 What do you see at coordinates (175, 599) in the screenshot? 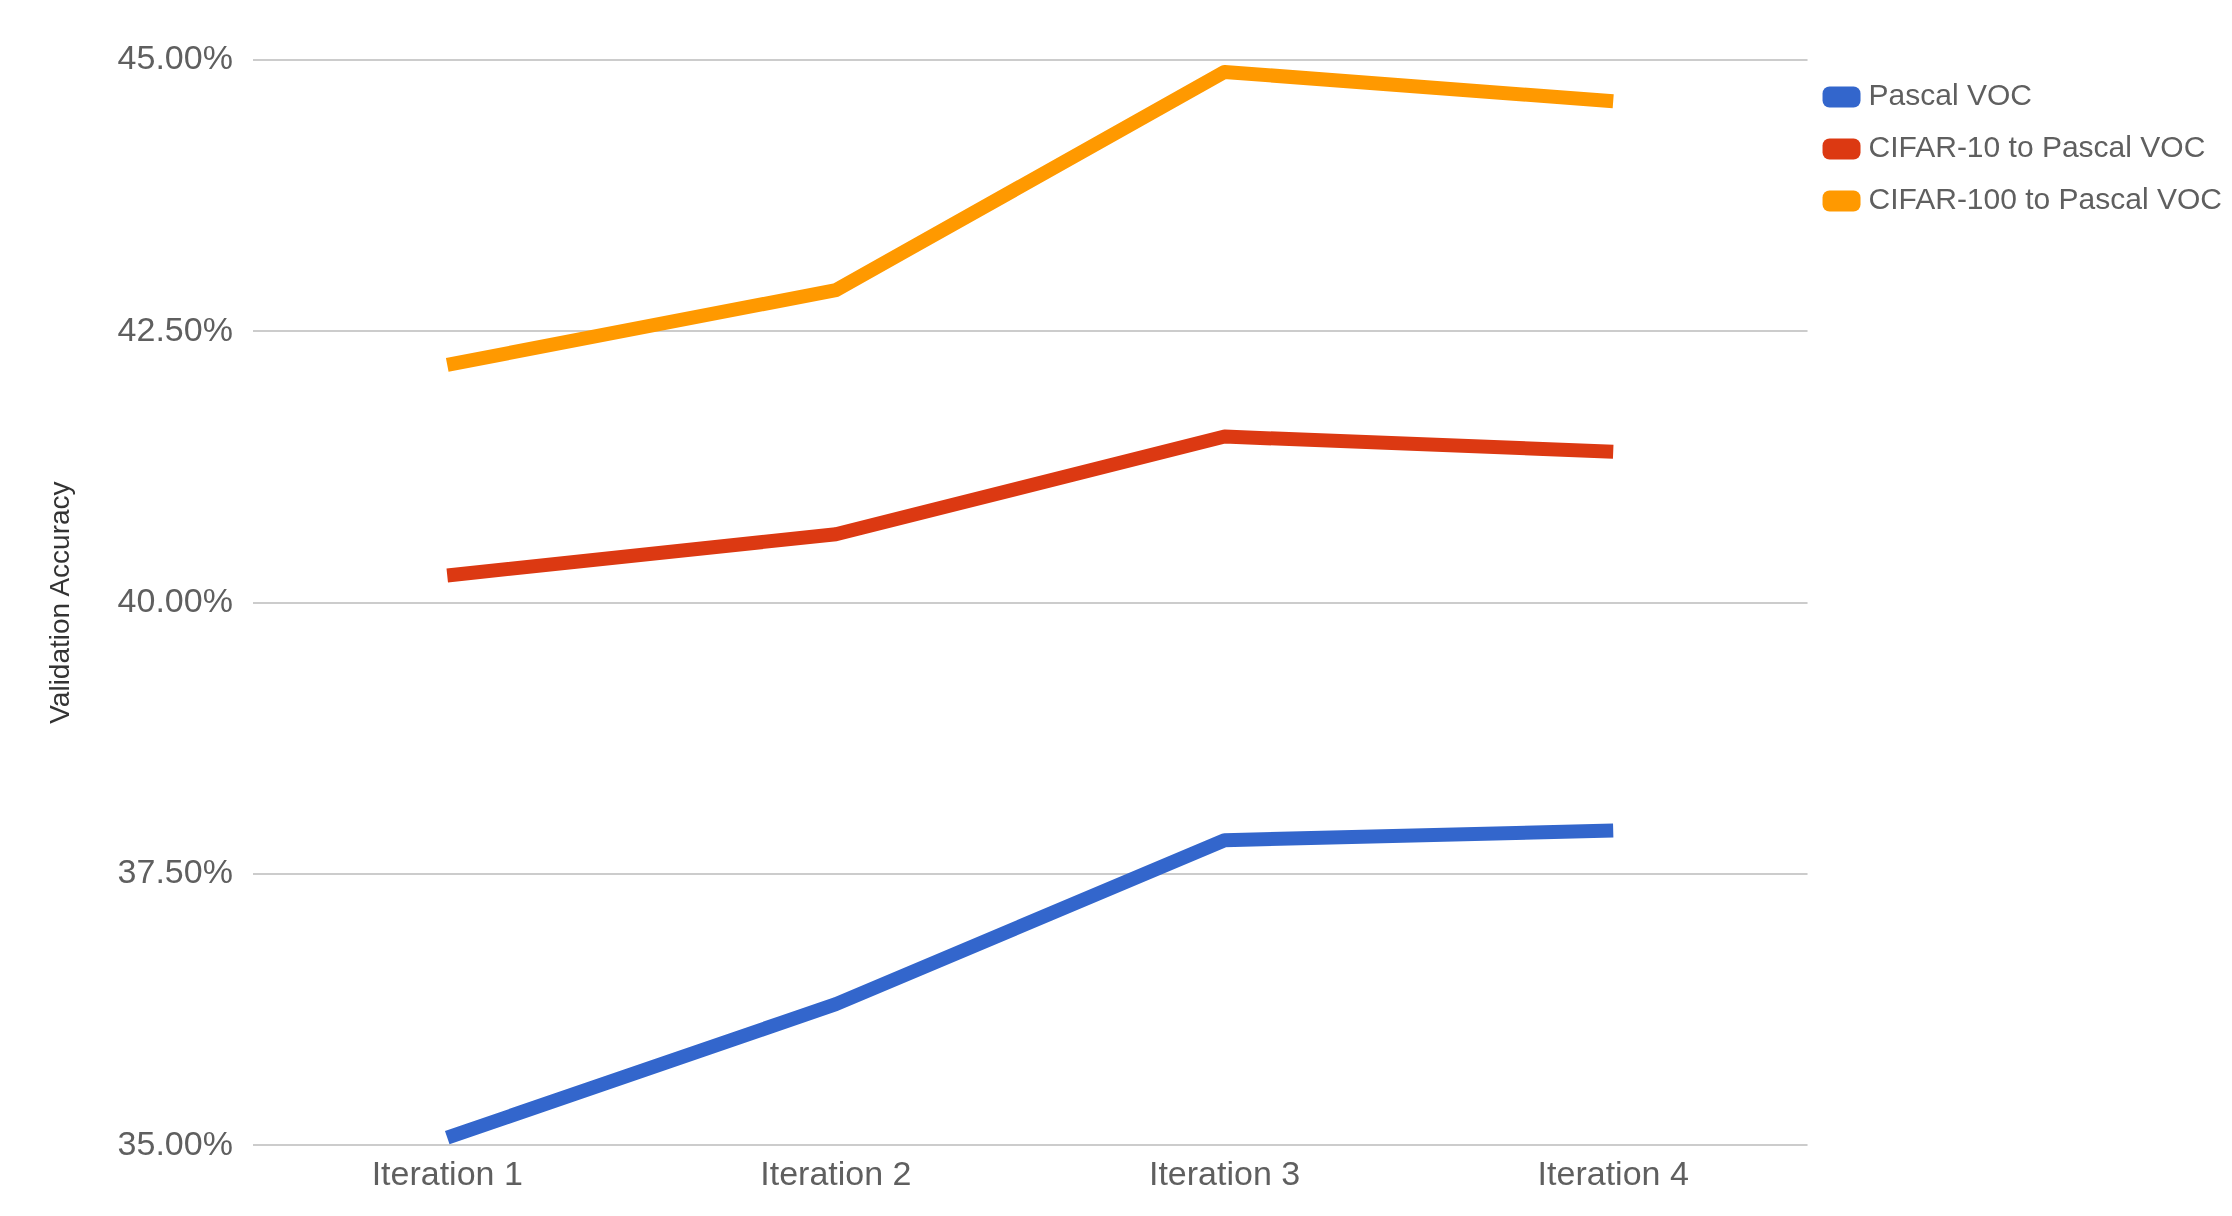
I see `y-tick-label: 40.00%` at bounding box center [175, 599].